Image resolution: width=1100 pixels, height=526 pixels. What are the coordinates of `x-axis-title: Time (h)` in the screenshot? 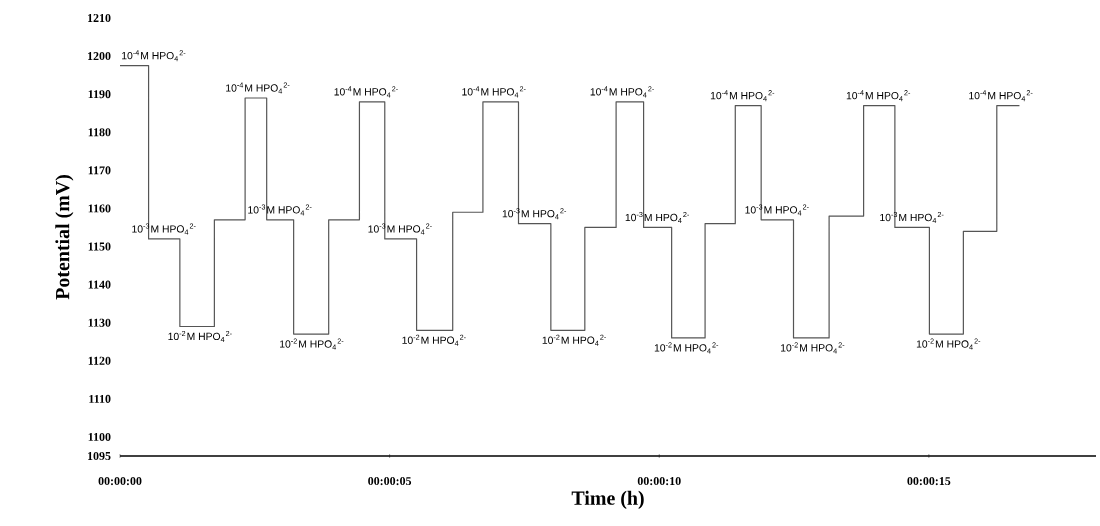 It's located at (607, 499).